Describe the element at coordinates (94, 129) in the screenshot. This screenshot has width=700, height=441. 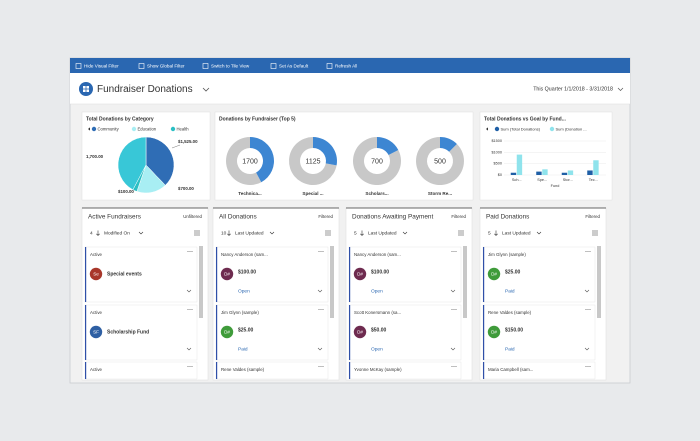
I see `legend-swatch` at that location.